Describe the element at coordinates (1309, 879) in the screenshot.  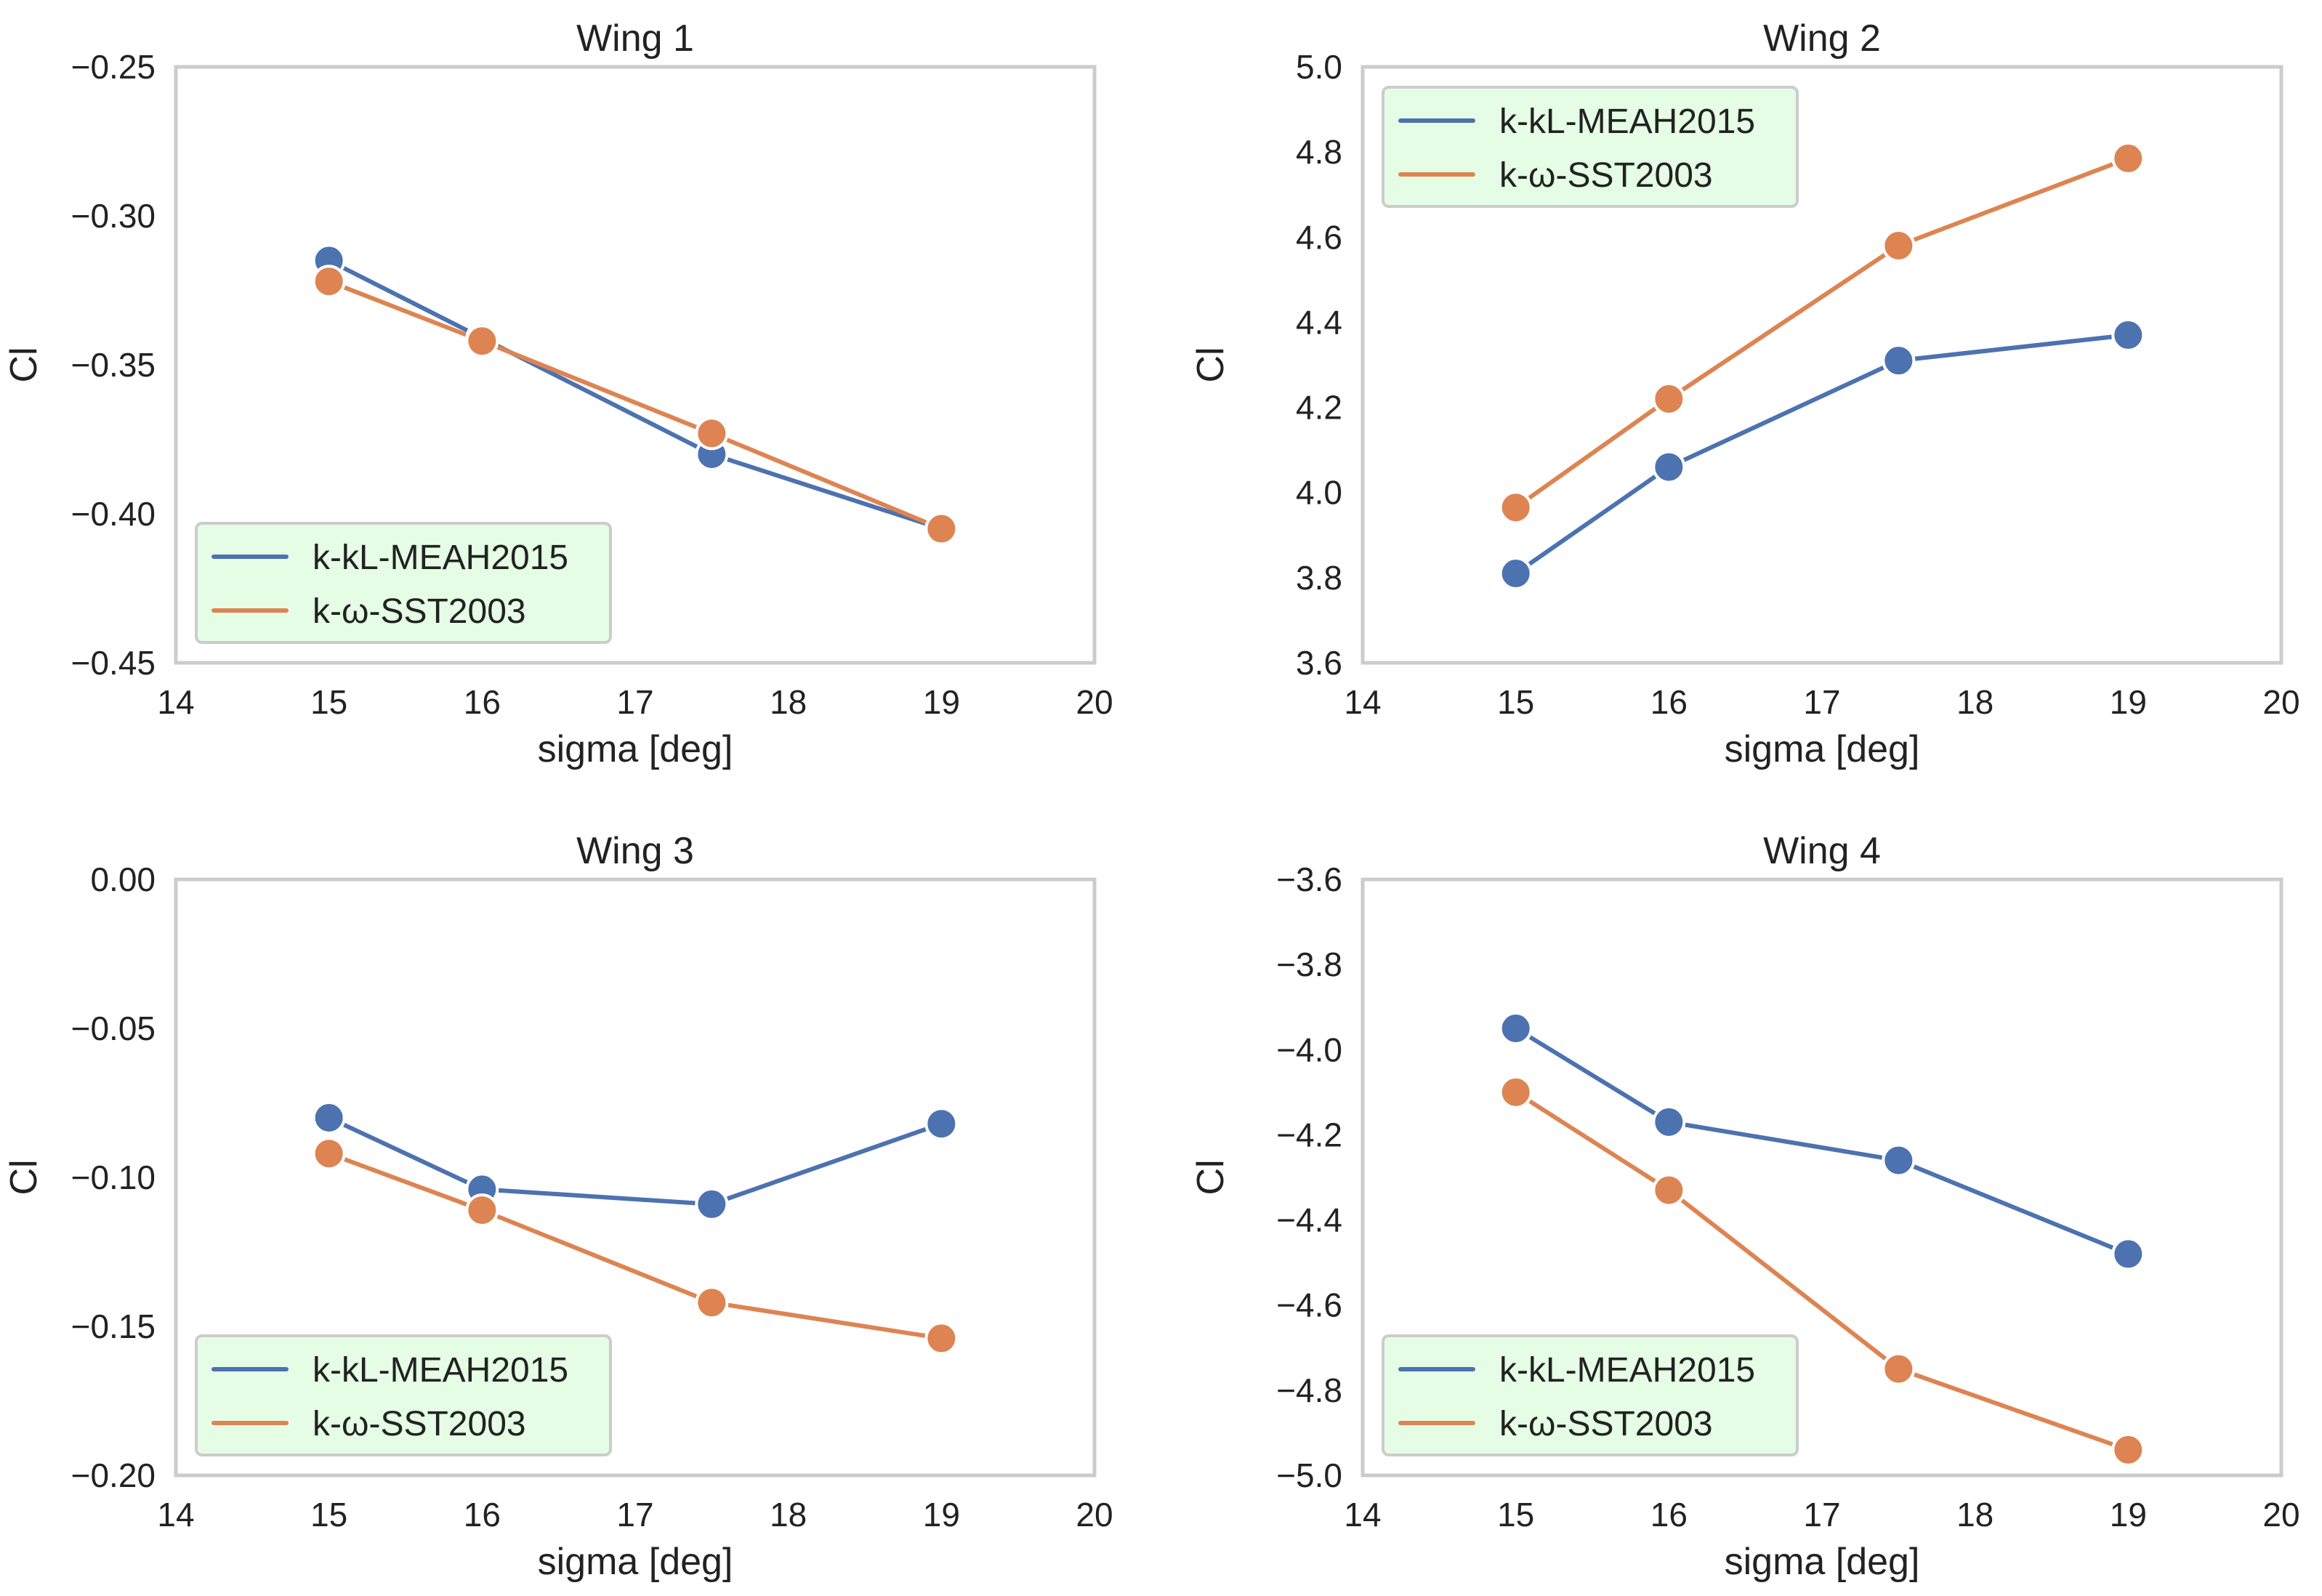
I see `y-tick-label: −3.6` at that location.